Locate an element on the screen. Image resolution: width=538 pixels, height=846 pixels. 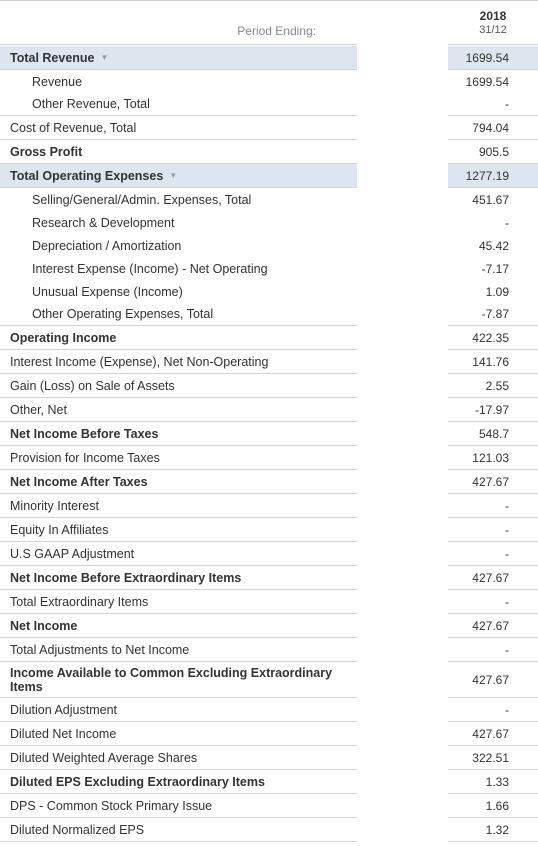
row-label-cell: Total Revenue ▼ is located at coordinates (178, 58).